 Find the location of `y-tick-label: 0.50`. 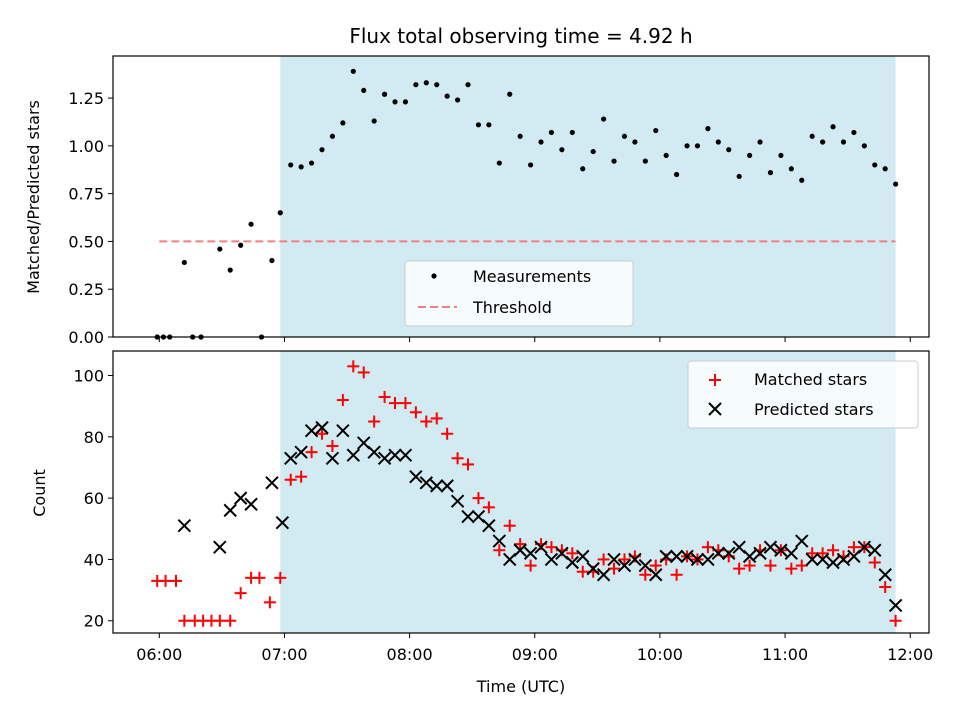

y-tick-label: 0.50 is located at coordinates (86, 241).